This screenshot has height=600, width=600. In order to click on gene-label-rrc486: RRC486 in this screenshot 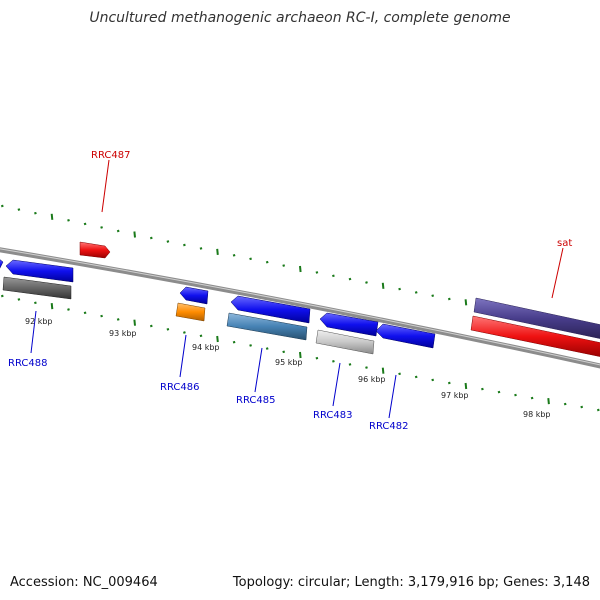, I will do `click(179, 387)`.